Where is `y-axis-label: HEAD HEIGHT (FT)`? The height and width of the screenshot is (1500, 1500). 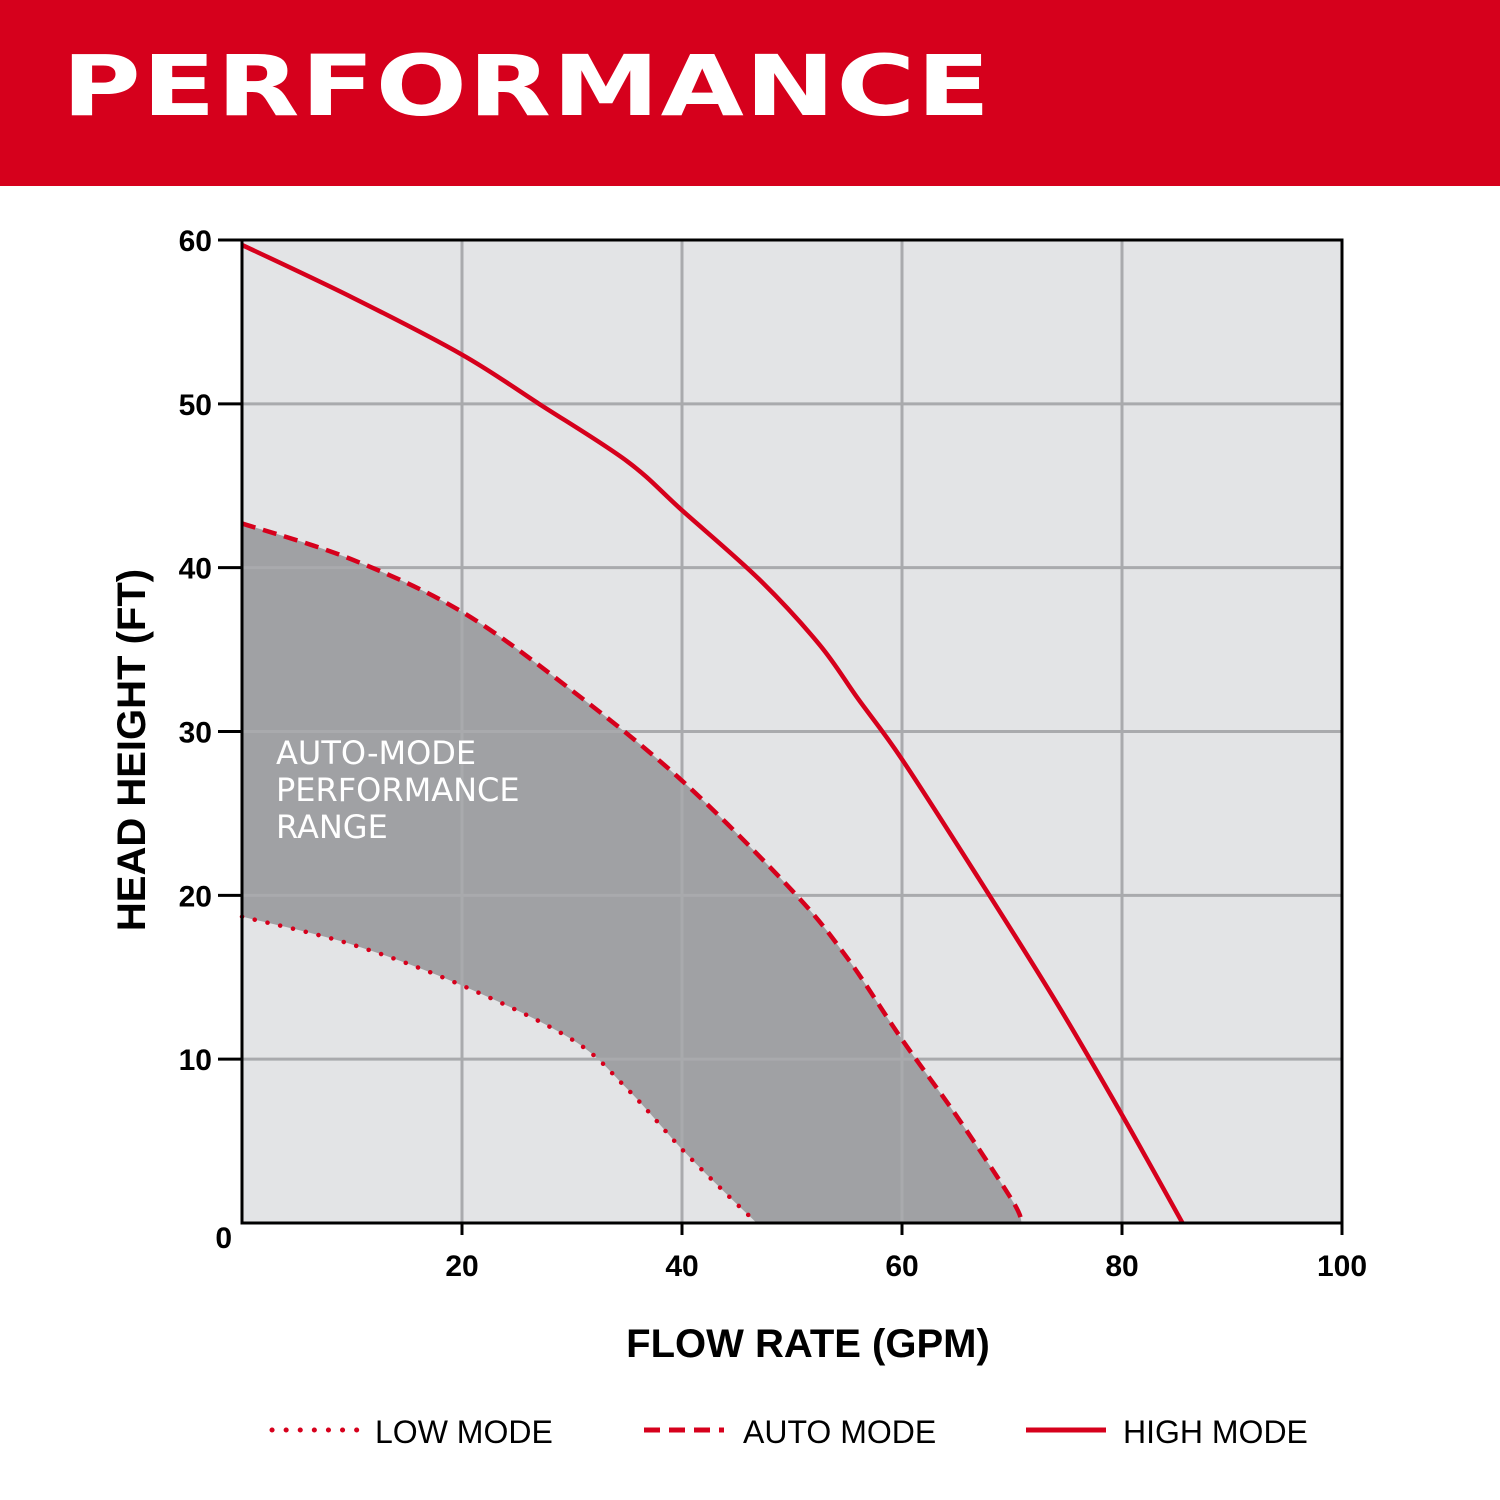
y-axis-label: HEAD HEIGHT (FT) is located at coordinates (132, 750).